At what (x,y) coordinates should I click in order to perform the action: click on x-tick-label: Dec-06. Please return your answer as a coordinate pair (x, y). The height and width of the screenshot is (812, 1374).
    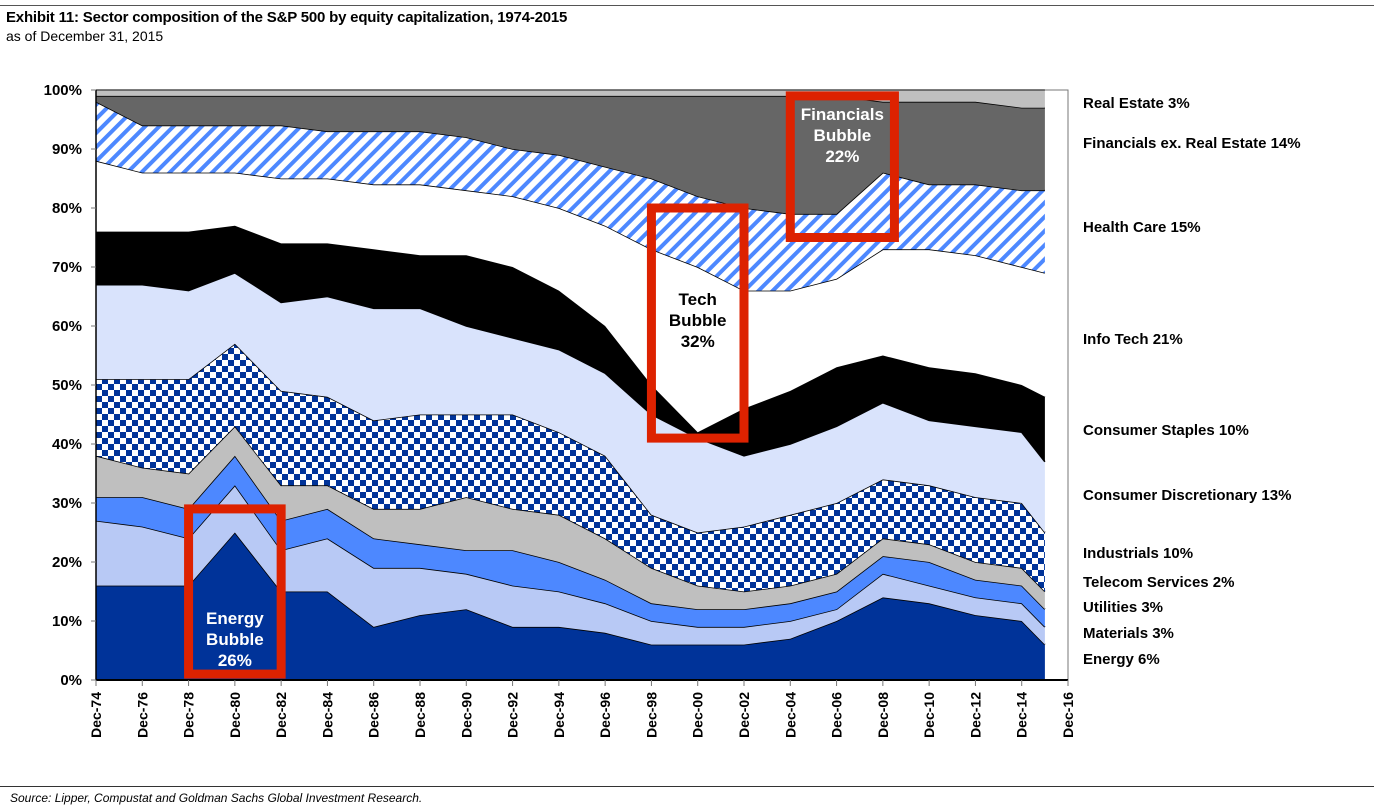
    Looking at the image, I should click on (837, 715).